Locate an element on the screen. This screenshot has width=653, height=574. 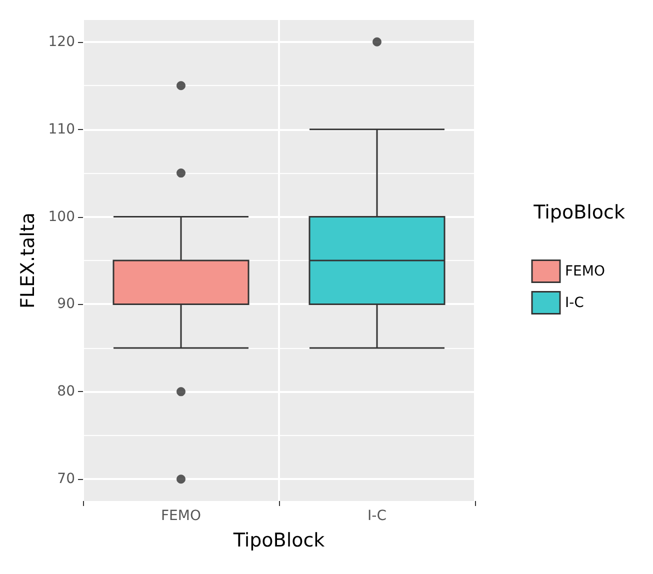
y-tick-label: 80 is located at coordinates (66, 392).